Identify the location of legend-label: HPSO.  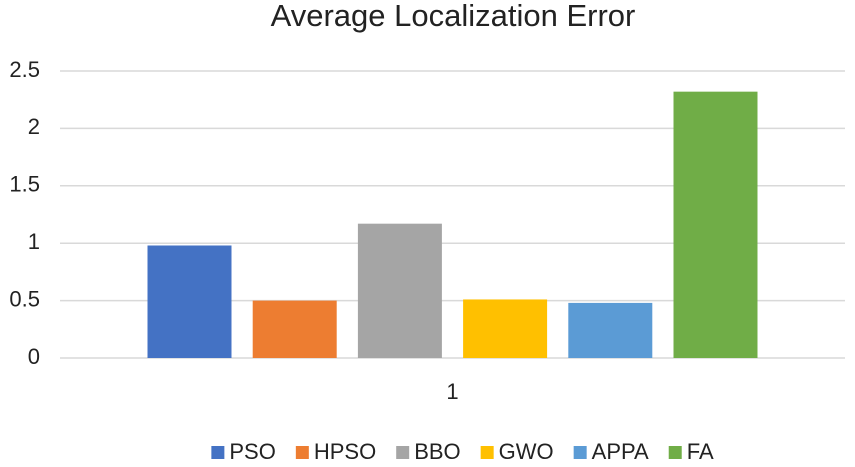
(345, 451).